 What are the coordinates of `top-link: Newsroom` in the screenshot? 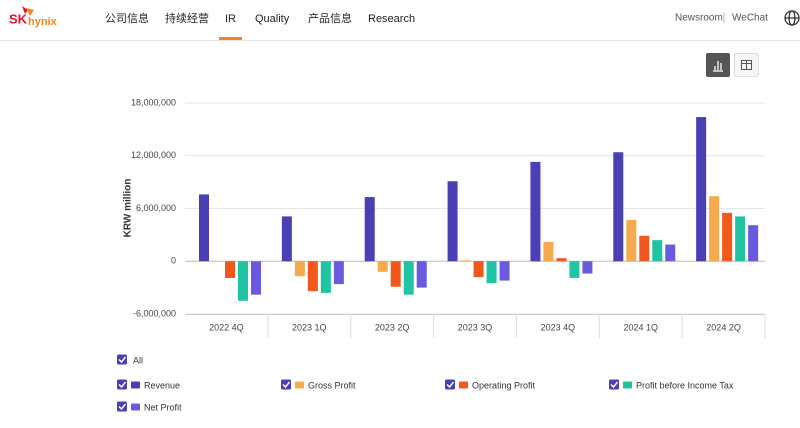 It's located at (699, 18).